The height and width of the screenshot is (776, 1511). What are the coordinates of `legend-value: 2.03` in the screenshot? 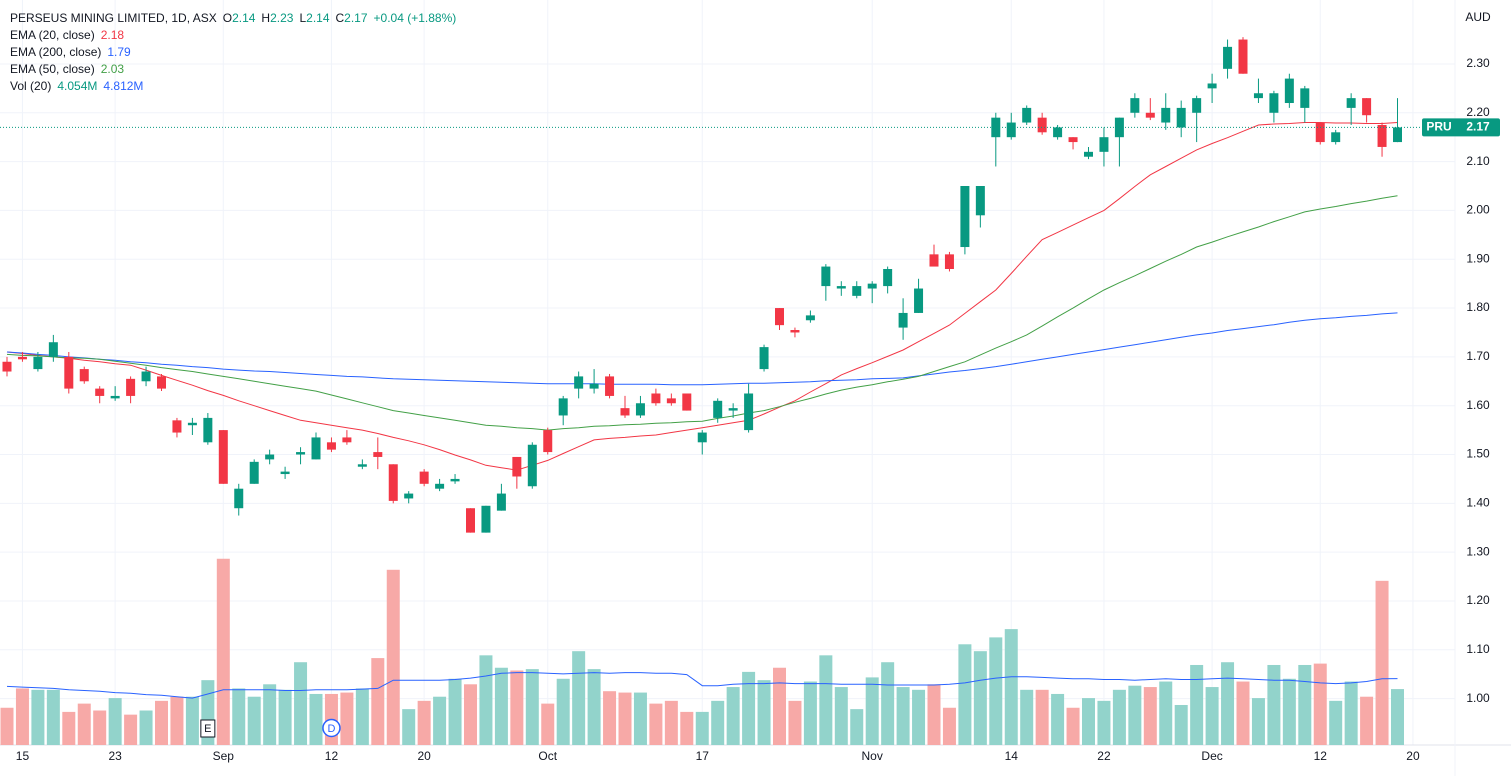 It's located at (112, 69).